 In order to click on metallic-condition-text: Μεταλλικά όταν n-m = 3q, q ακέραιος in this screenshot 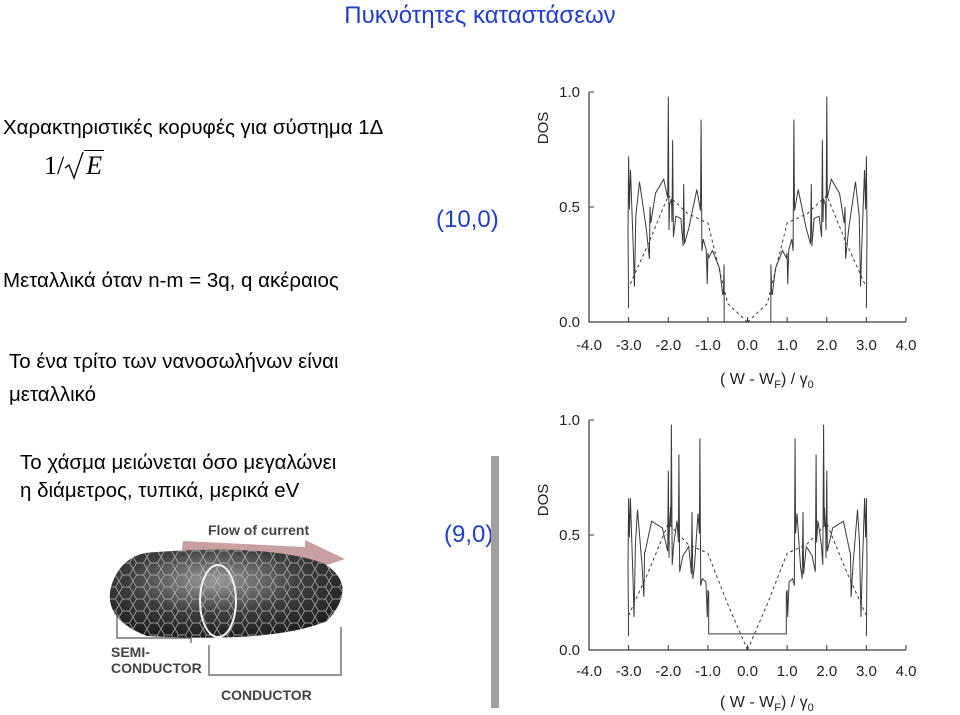, I will do `click(171, 280)`.